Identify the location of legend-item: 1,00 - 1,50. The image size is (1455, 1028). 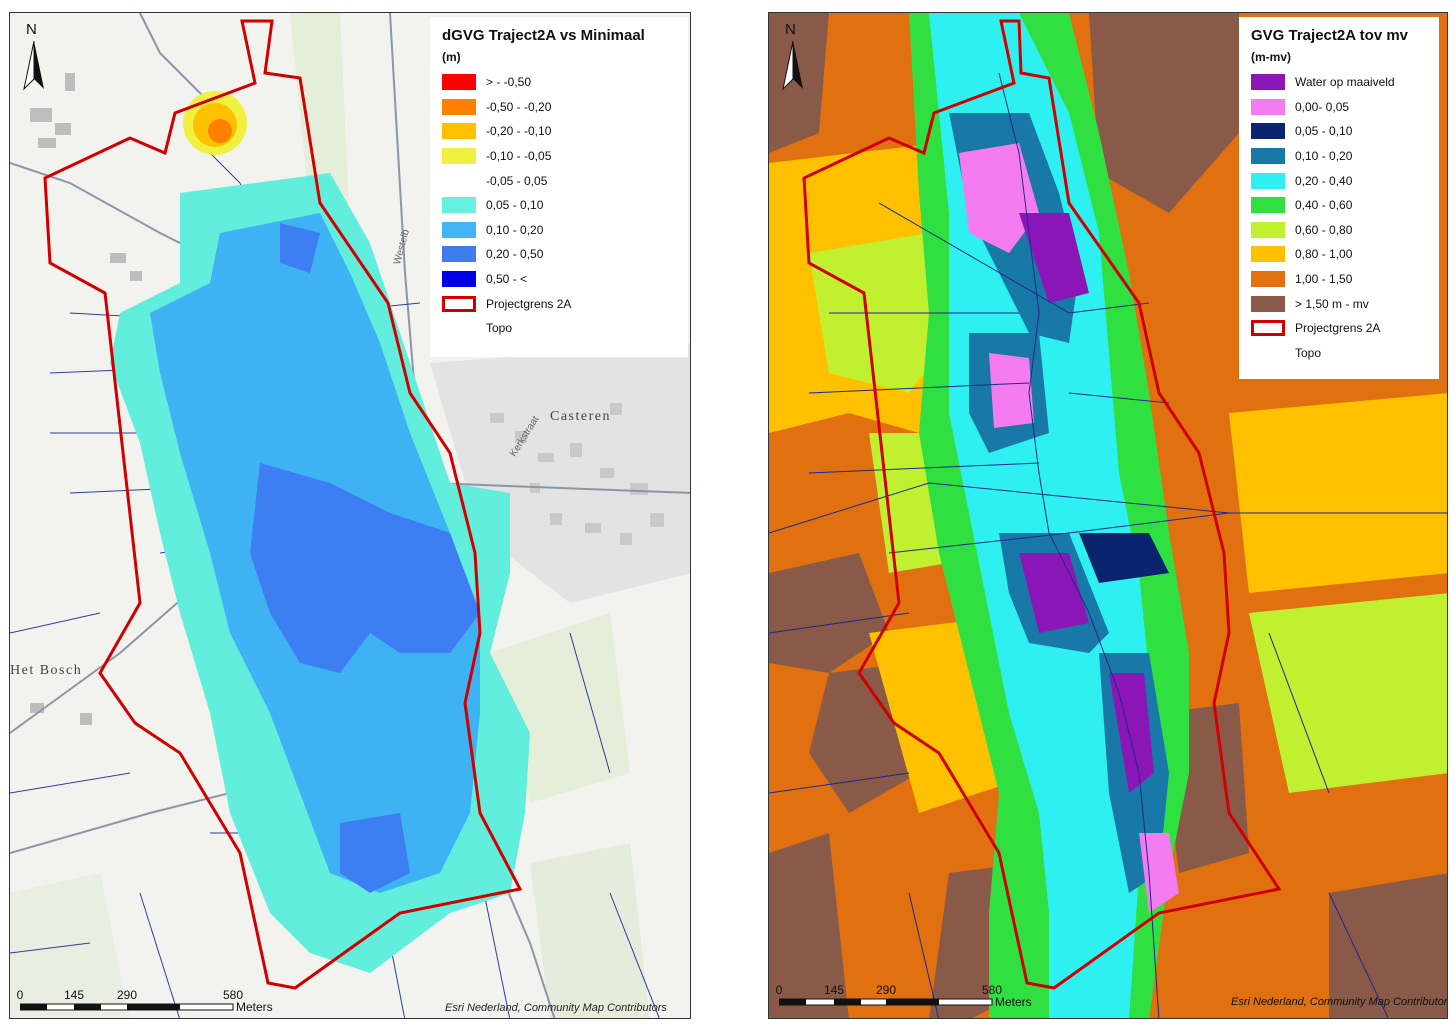
(1340, 279).